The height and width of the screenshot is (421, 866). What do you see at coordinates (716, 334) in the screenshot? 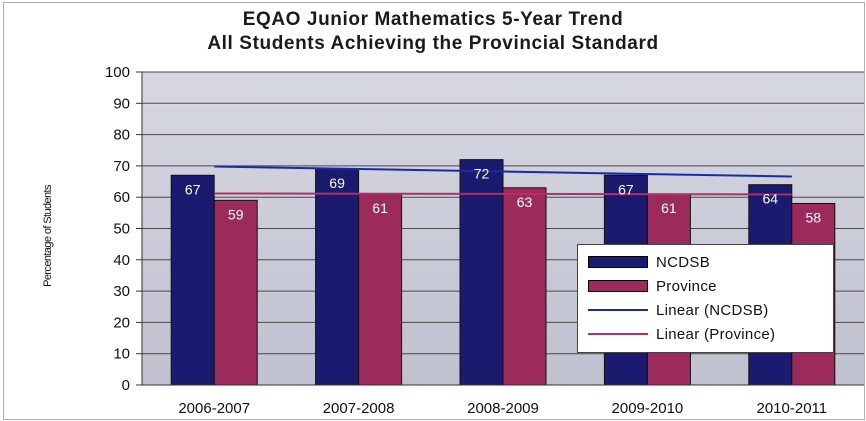
I see `legend-label-linear-province: Linear (Province)` at bounding box center [716, 334].